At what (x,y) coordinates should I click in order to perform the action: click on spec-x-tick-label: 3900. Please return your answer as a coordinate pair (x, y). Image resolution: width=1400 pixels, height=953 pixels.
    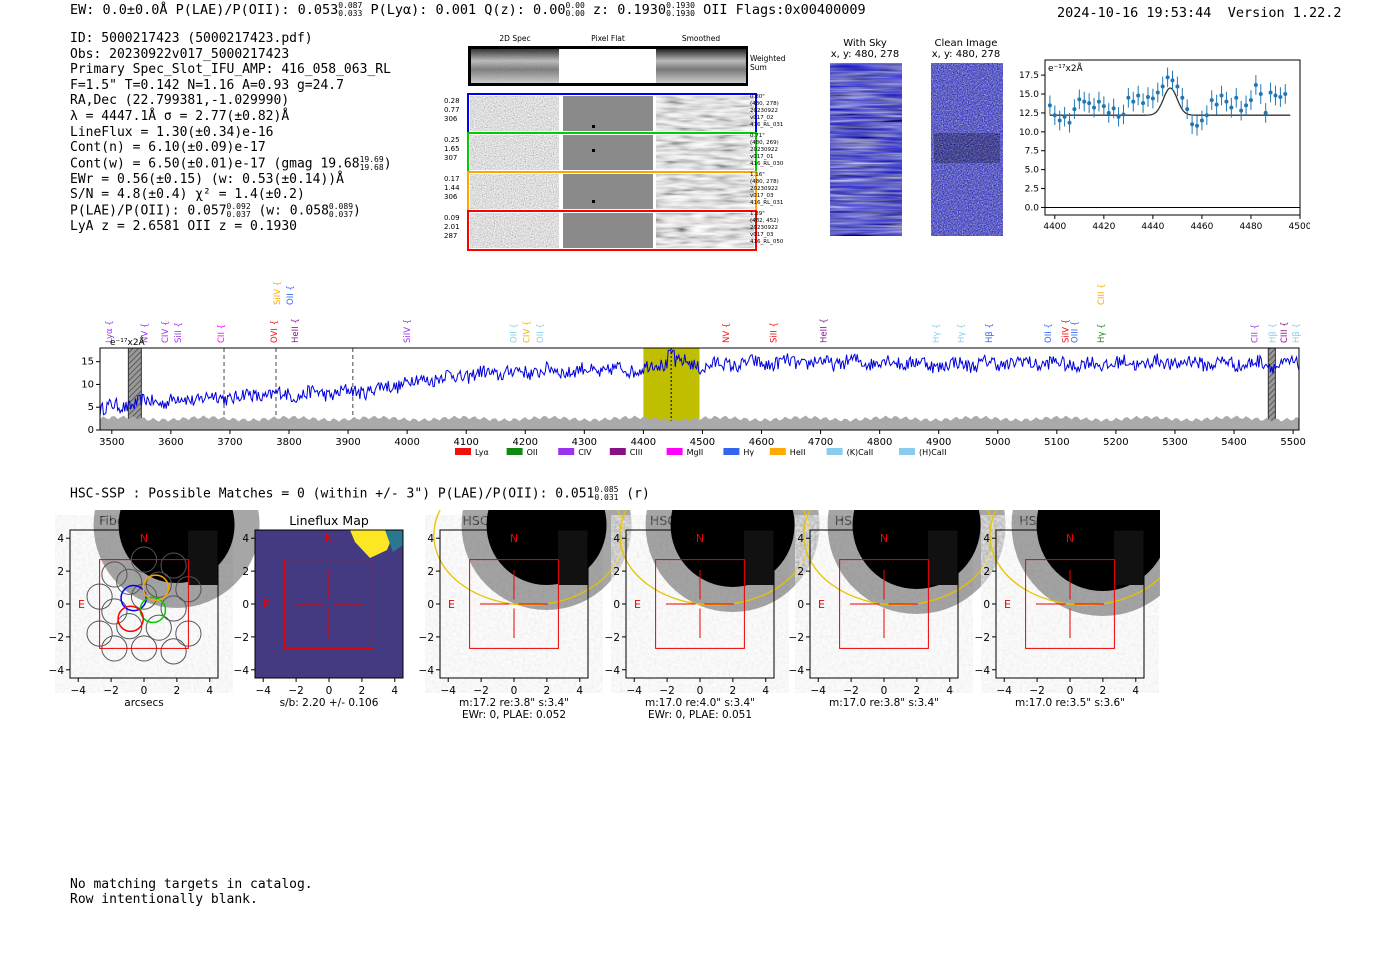
    Looking at the image, I should click on (347, 442).